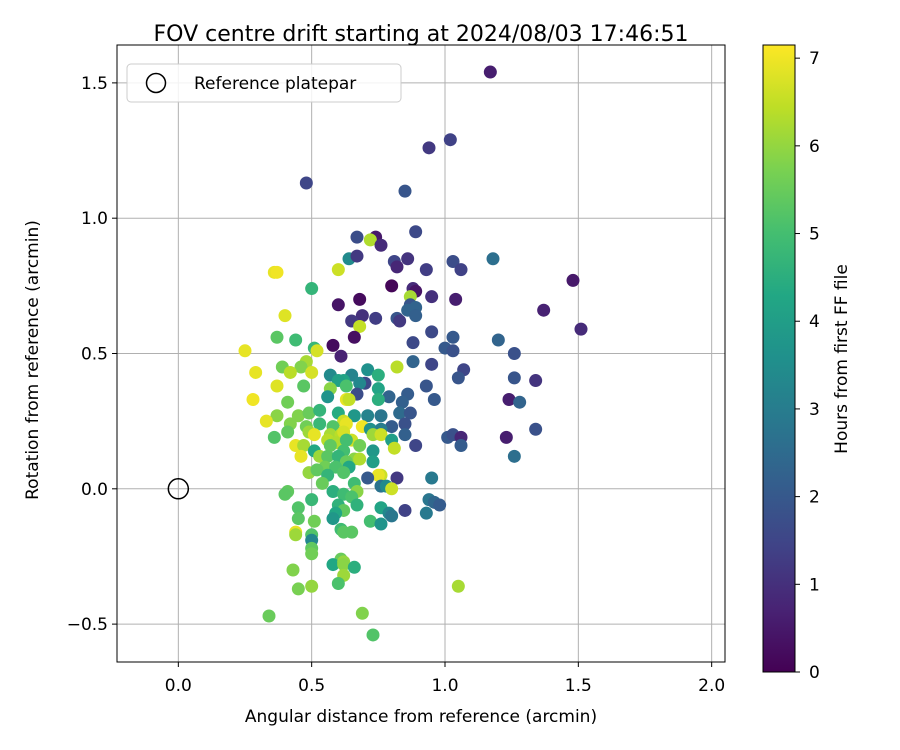 This screenshot has height=750, width=900. Describe the element at coordinates (814, 585) in the screenshot. I see `colorbar-tick-label: 1` at that location.